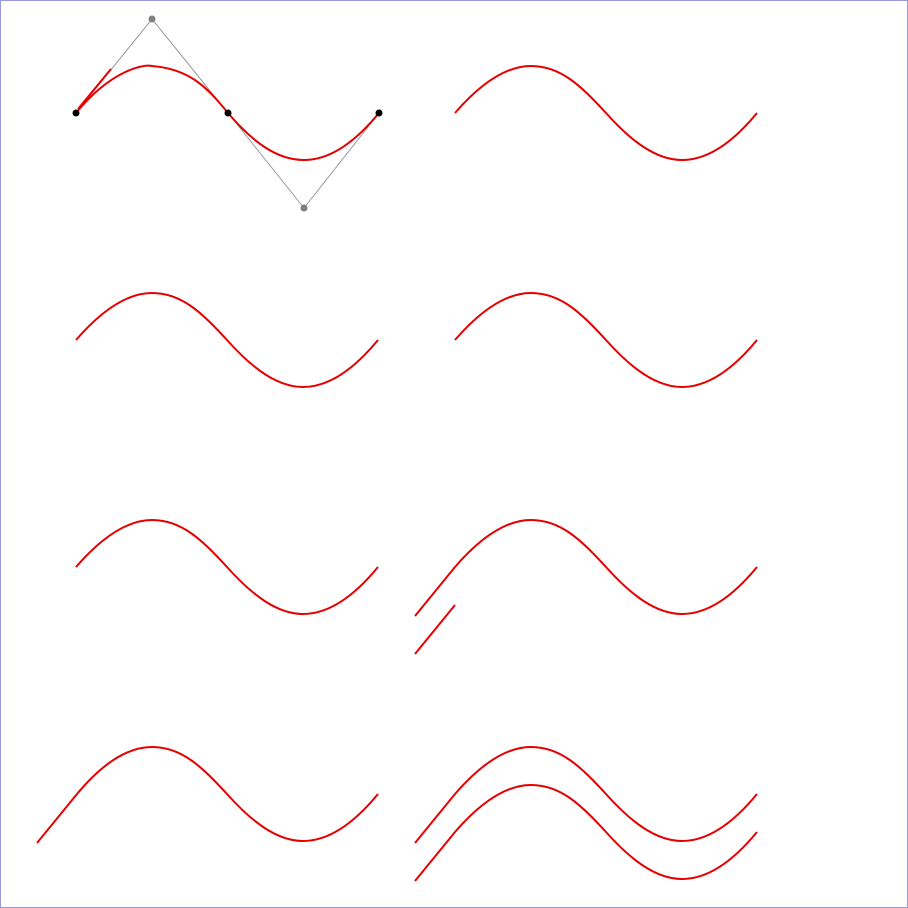 This screenshot has height=908, width=908. I want to click on sine-curve-with-lead-lower, so click(586, 832).